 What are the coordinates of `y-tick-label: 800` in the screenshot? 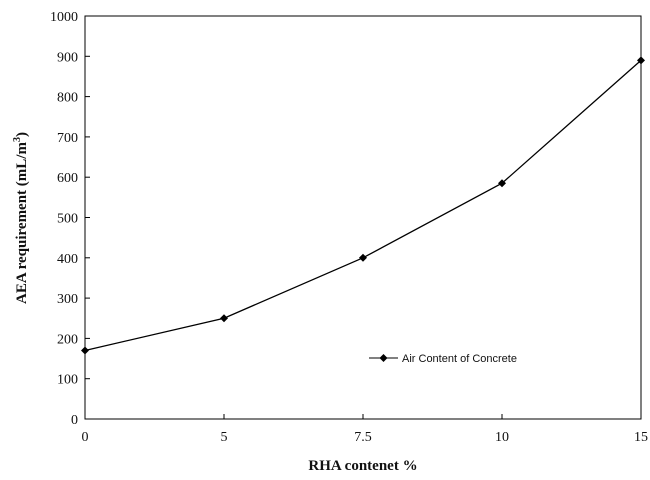 It's located at (67, 98).